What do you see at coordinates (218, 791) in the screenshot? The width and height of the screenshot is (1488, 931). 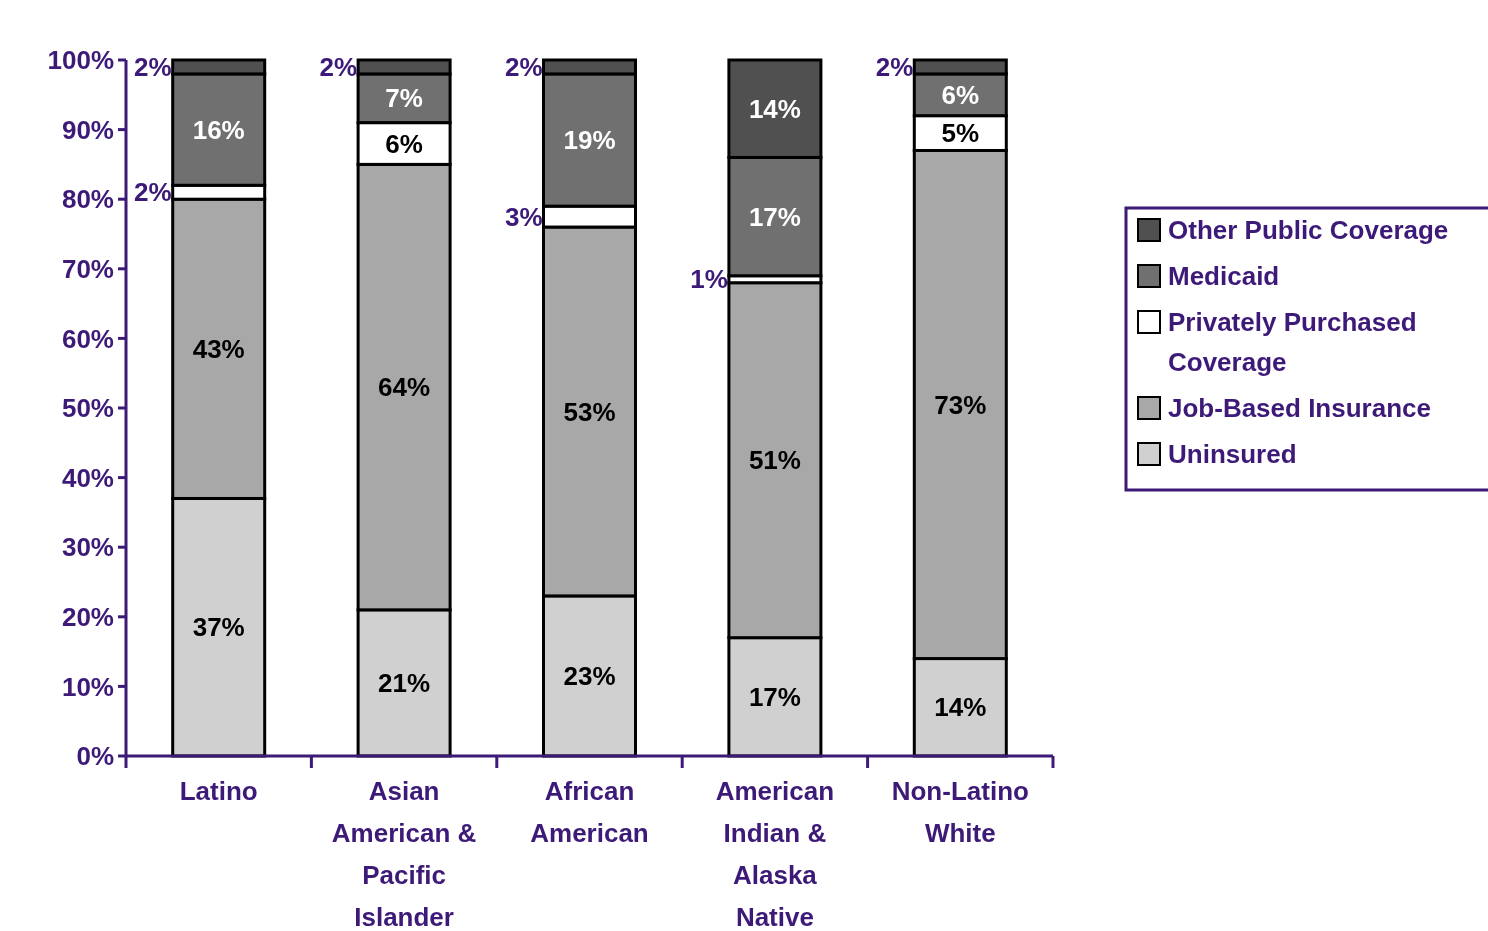 I see `x-tick-label: Latino` at bounding box center [218, 791].